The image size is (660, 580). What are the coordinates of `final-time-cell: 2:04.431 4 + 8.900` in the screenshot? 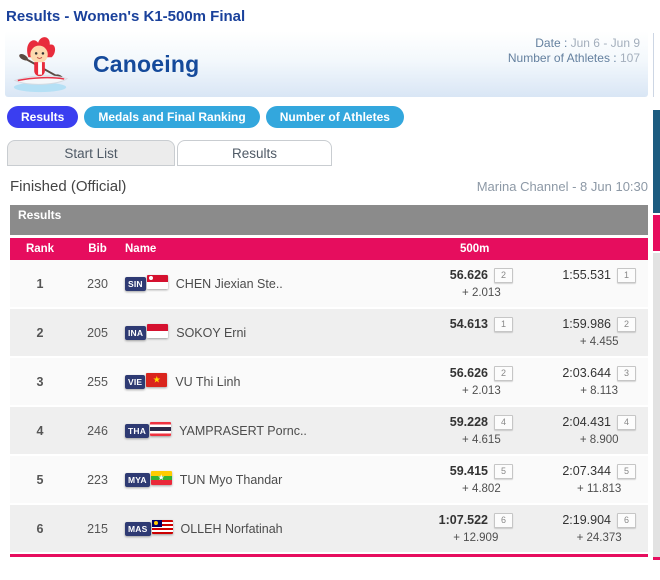 It's located at (580, 430).